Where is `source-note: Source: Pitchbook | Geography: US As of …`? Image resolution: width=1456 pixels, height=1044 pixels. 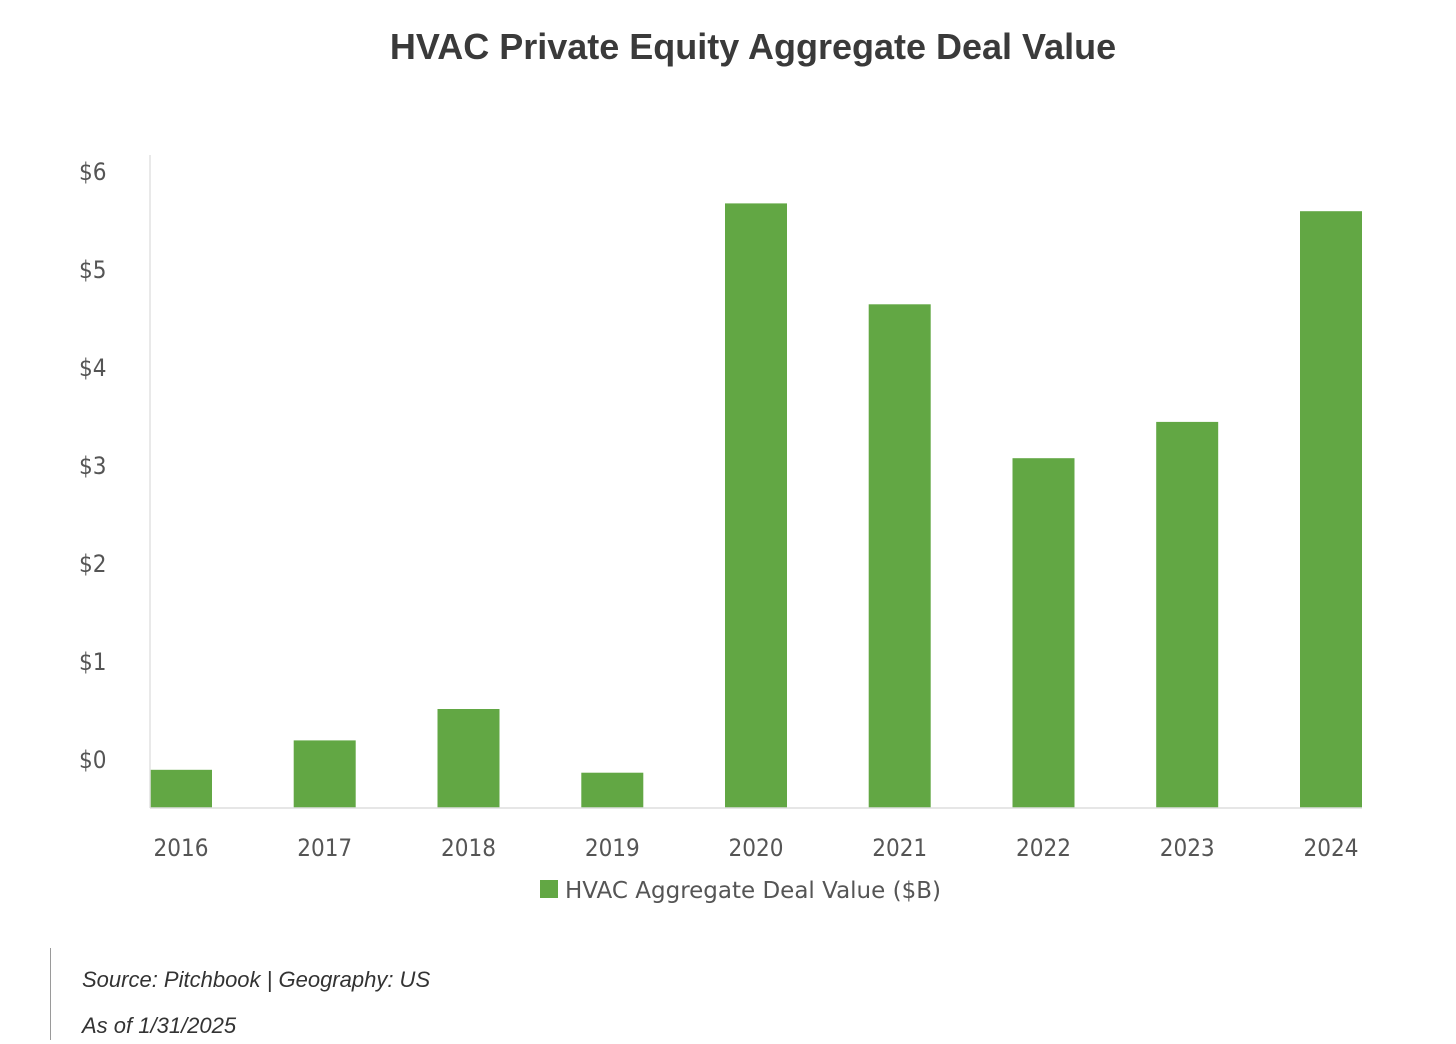
source-note: Source: Pitchbook | Geography: US As of … is located at coordinates (240, 994).